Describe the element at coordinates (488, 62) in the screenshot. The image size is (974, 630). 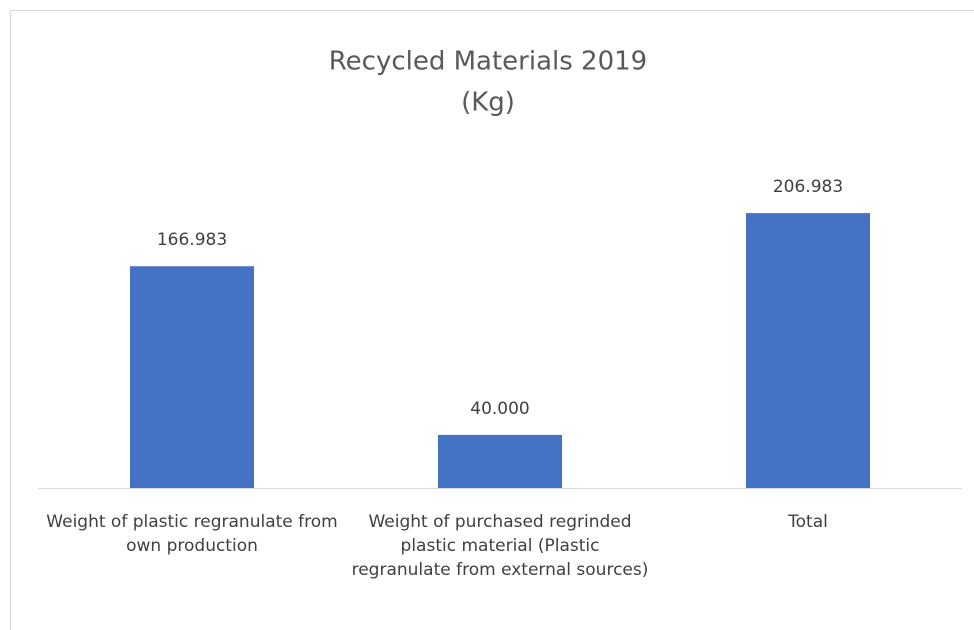
I see `chart-title: Recycled Materials 2019` at that location.